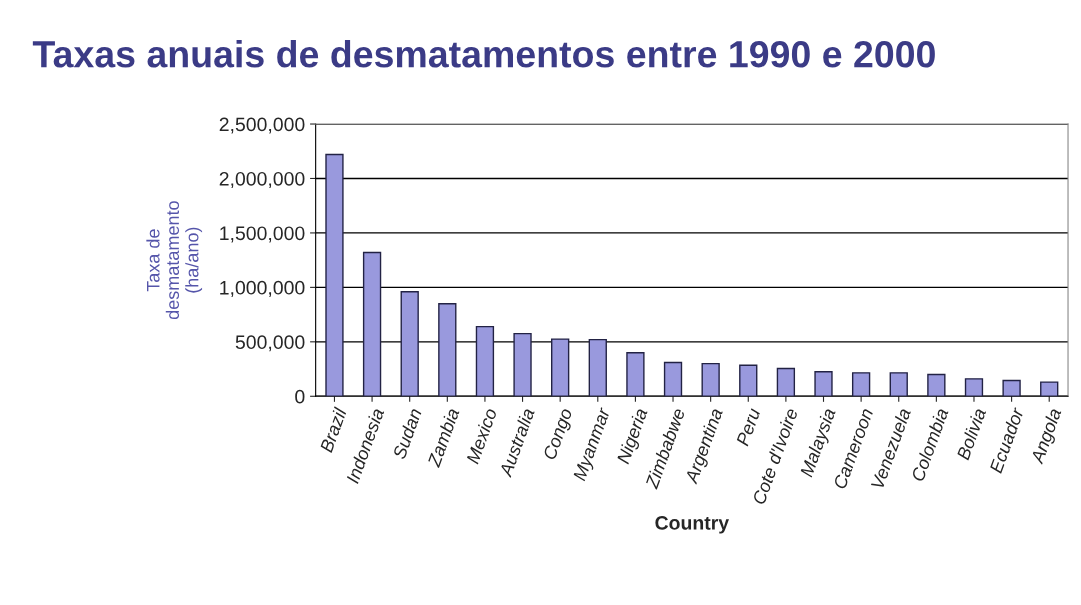 The height and width of the screenshot is (605, 1081). What do you see at coordinates (692, 525) in the screenshot?
I see `x-axis-title: Country` at bounding box center [692, 525].